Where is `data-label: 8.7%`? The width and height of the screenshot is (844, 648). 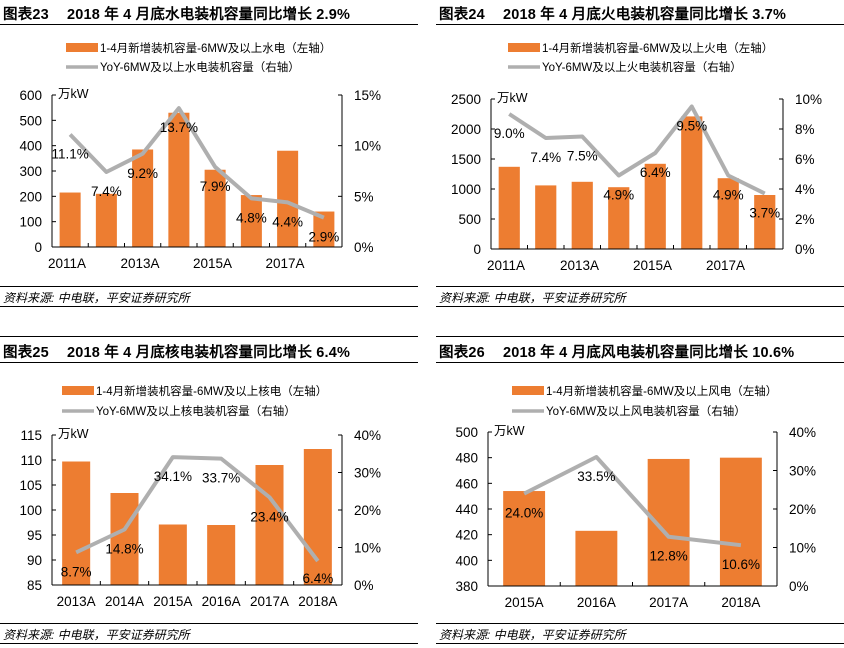 data-label: 8.7% is located at coordinates (76, 571).